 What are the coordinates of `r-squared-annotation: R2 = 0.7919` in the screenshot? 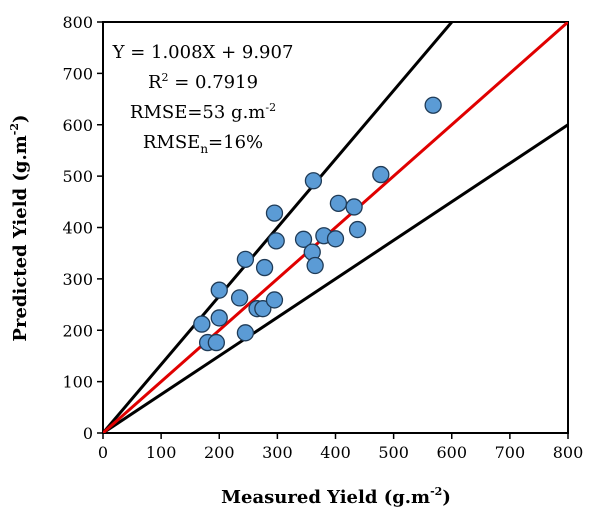 It's located at (203, 82).